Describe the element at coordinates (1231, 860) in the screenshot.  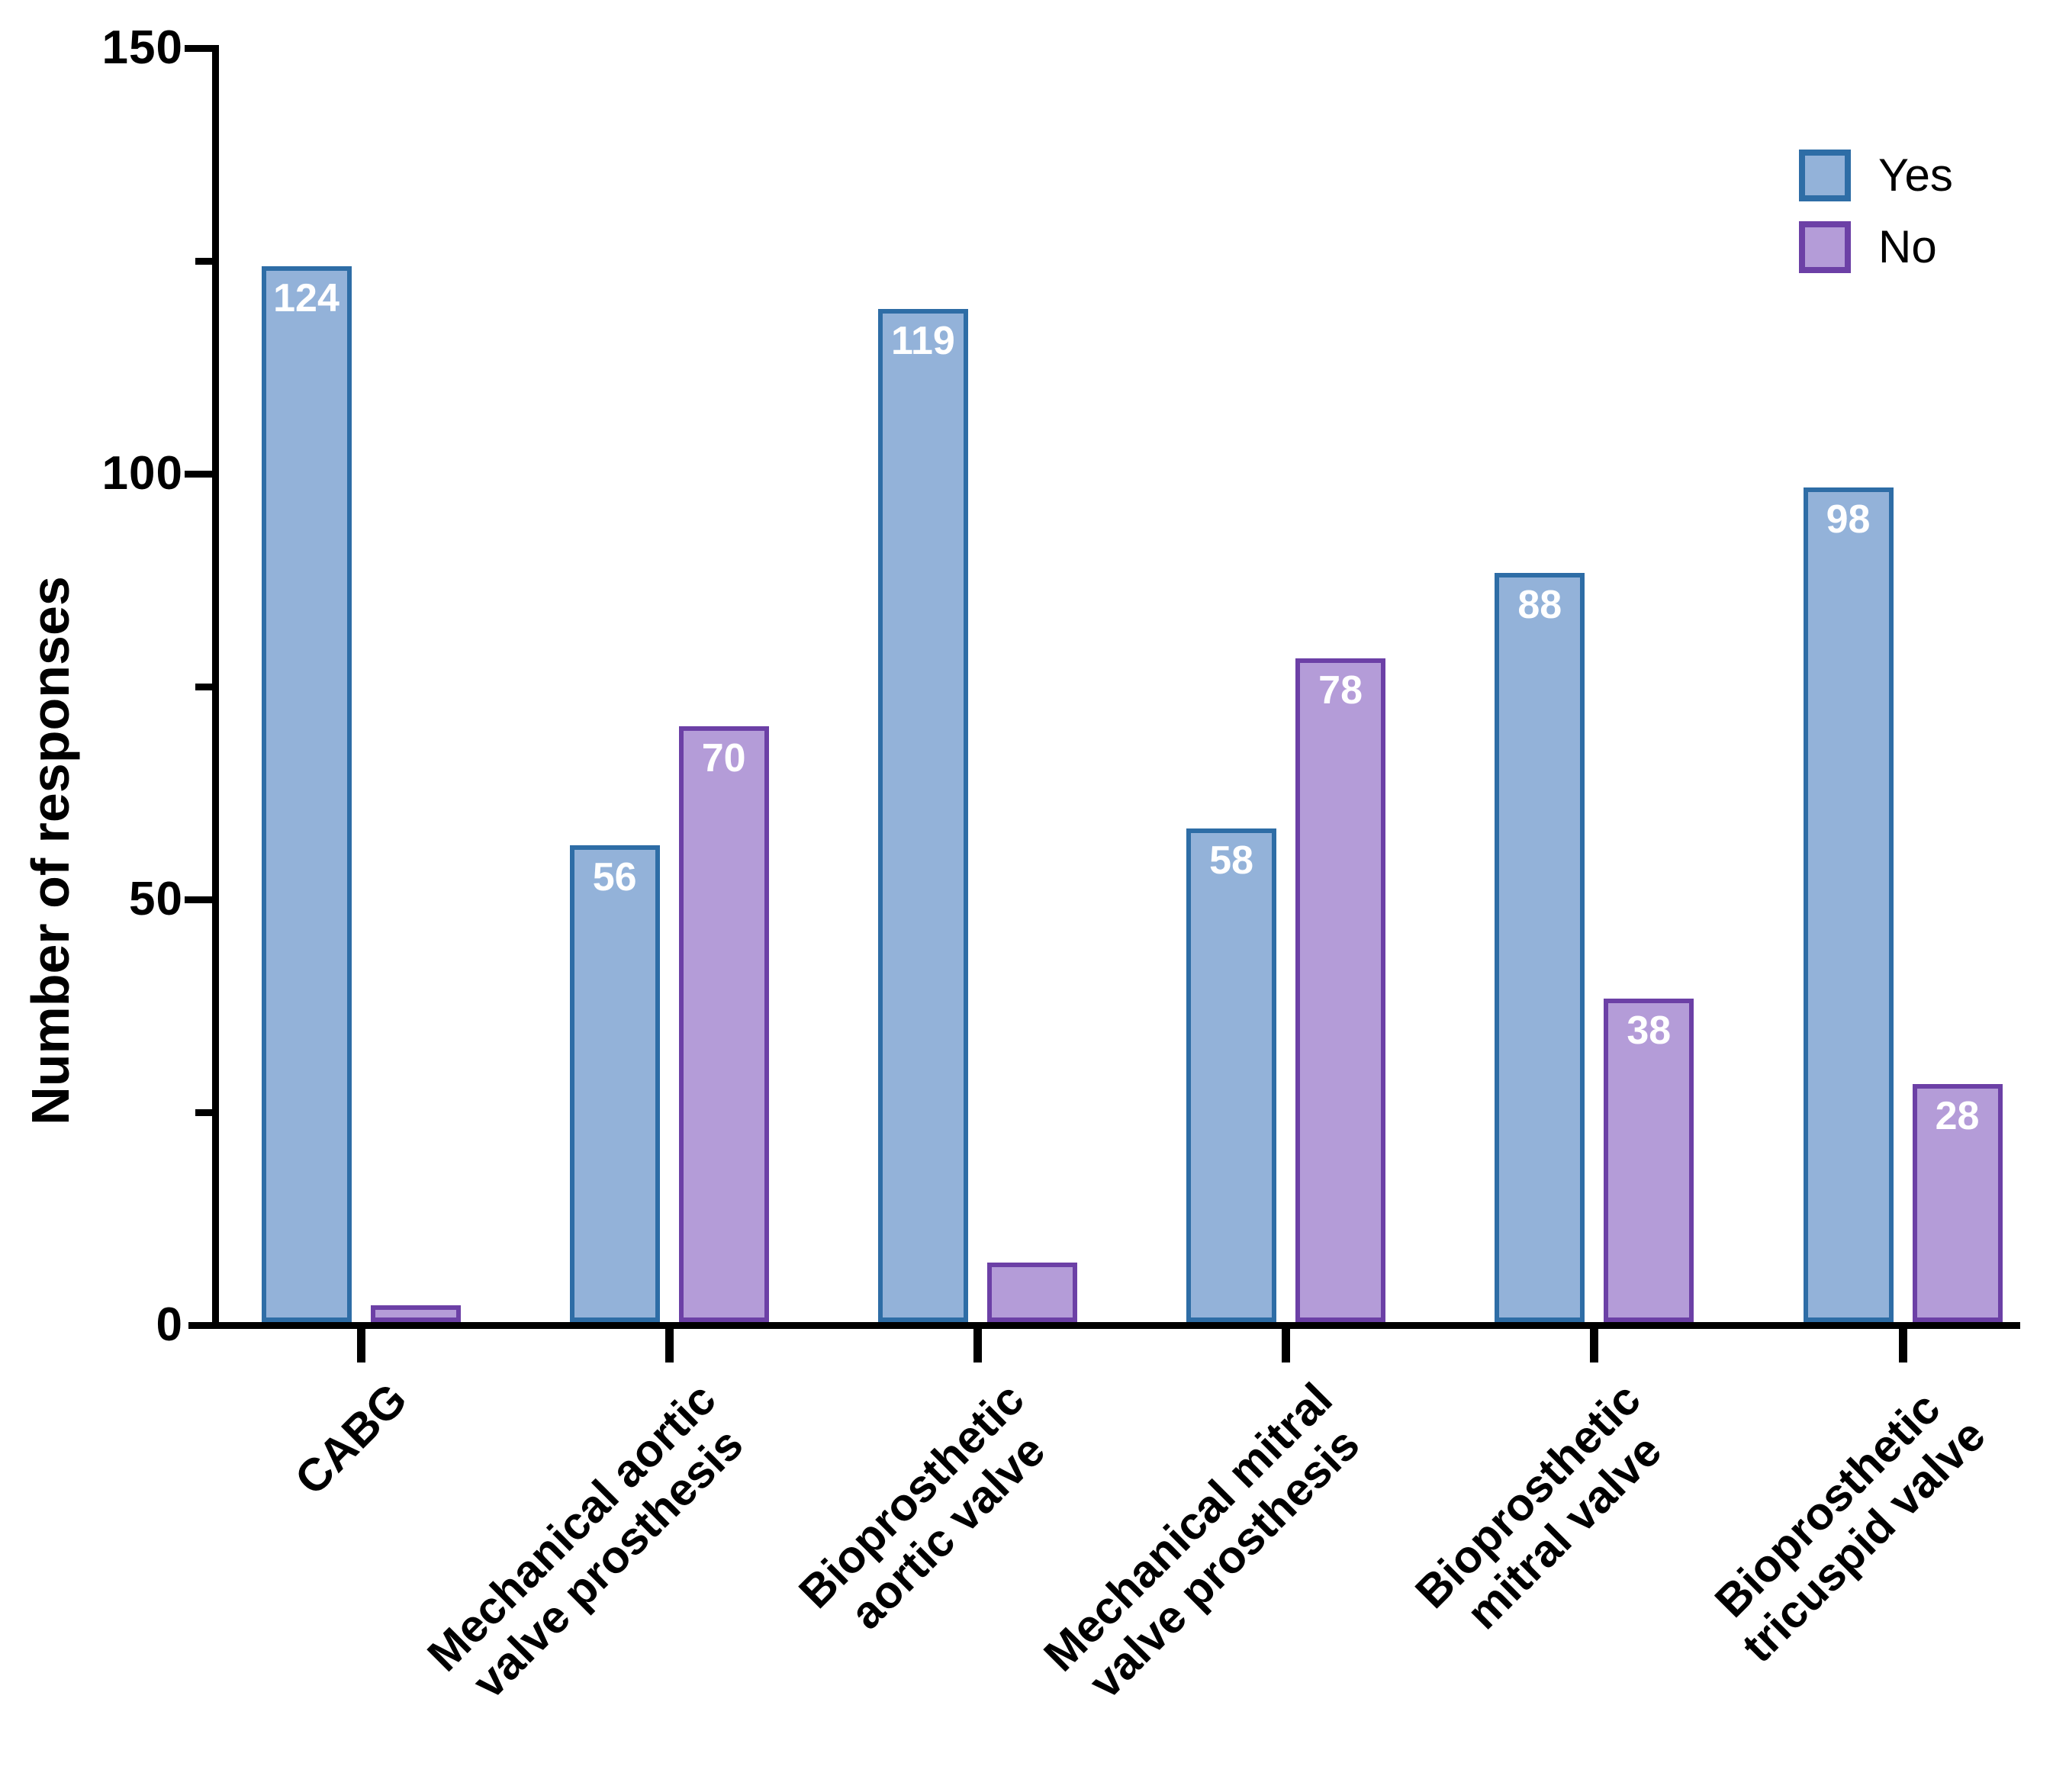
I see `bar-value-label: 58` at that location.